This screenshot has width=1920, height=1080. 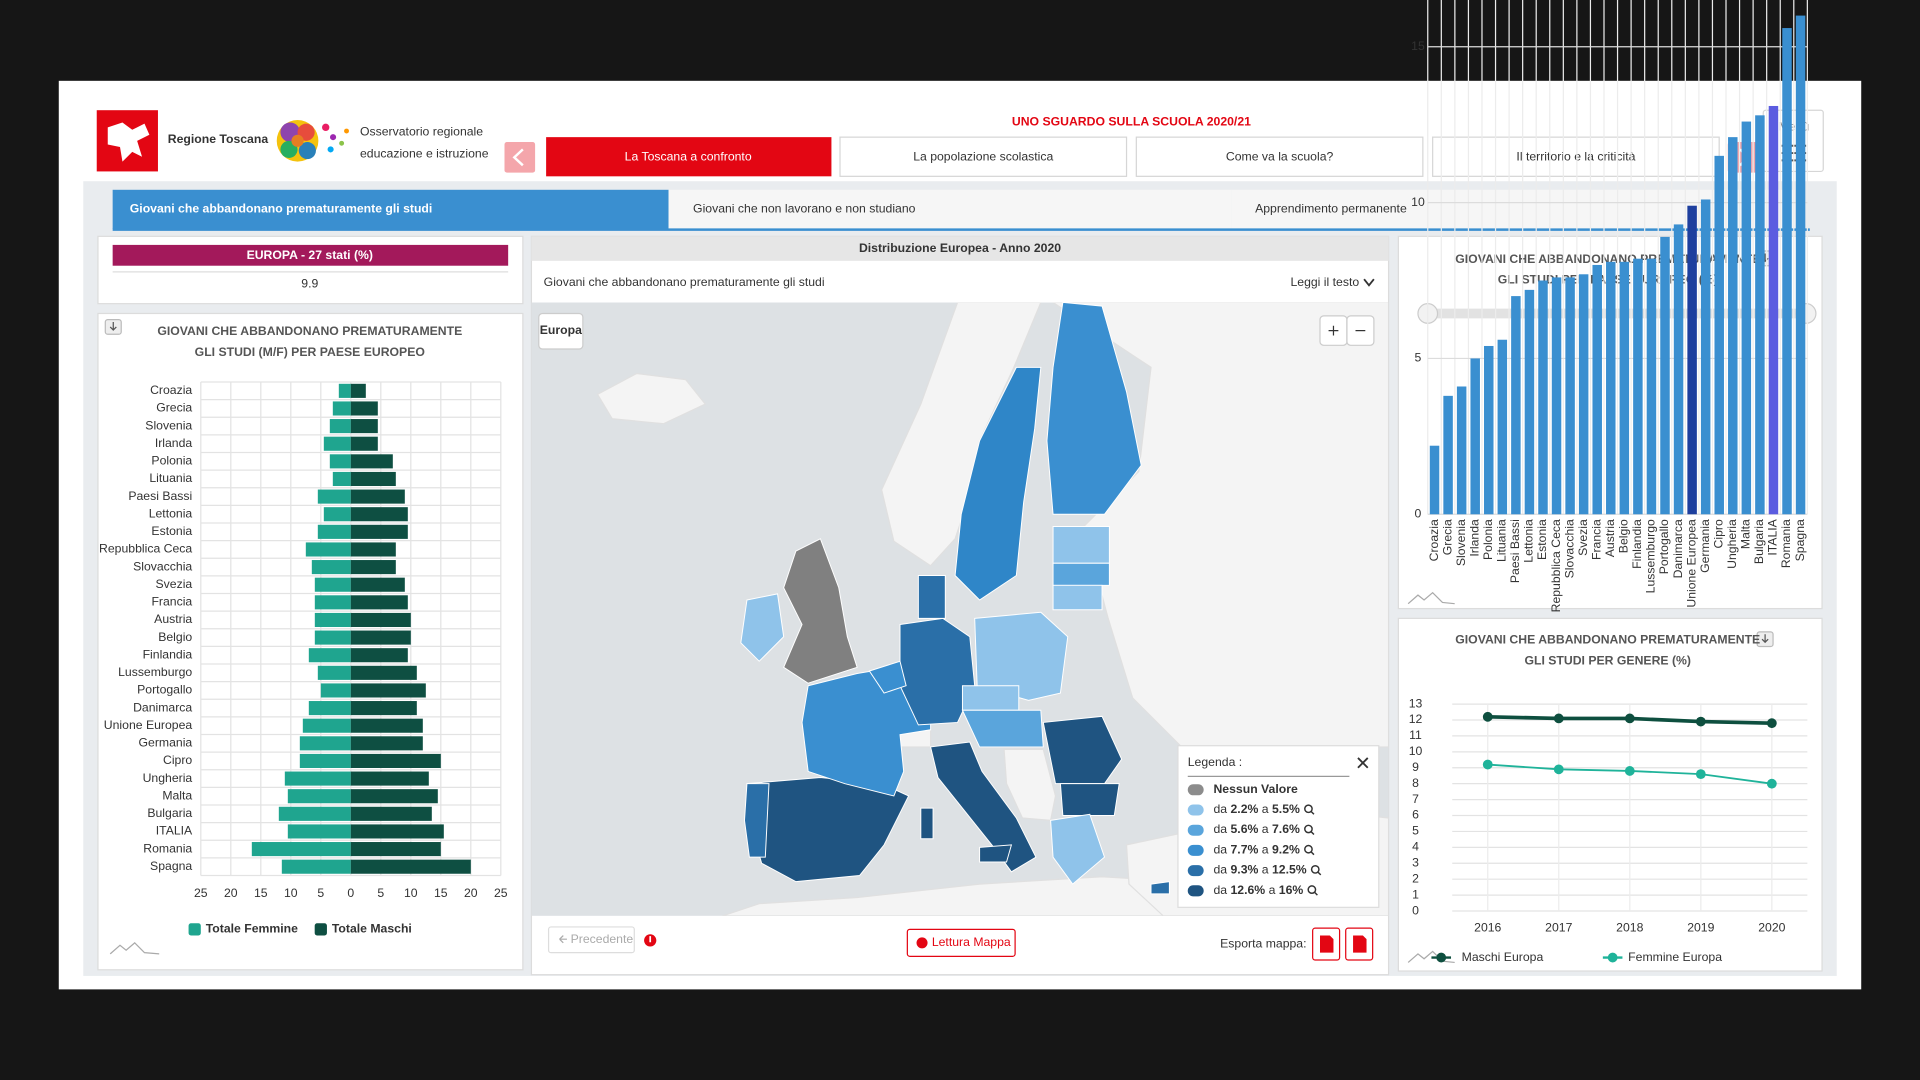 I want to click on category-label: Grecia, so click(x=174, y=408).